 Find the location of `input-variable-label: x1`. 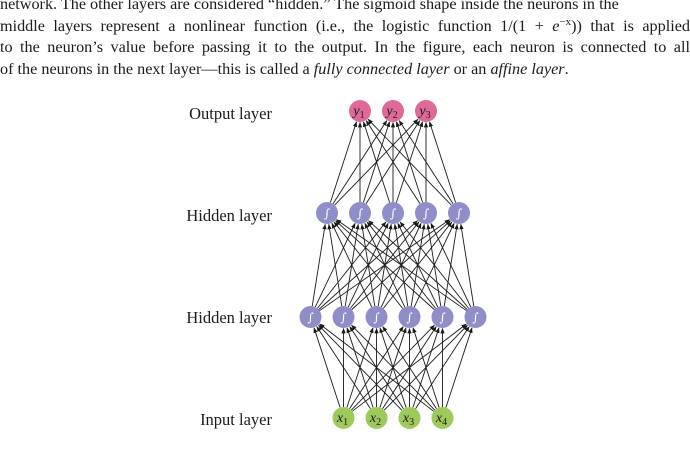

input-variable-label: x1 is located at coordinates (342, 419).